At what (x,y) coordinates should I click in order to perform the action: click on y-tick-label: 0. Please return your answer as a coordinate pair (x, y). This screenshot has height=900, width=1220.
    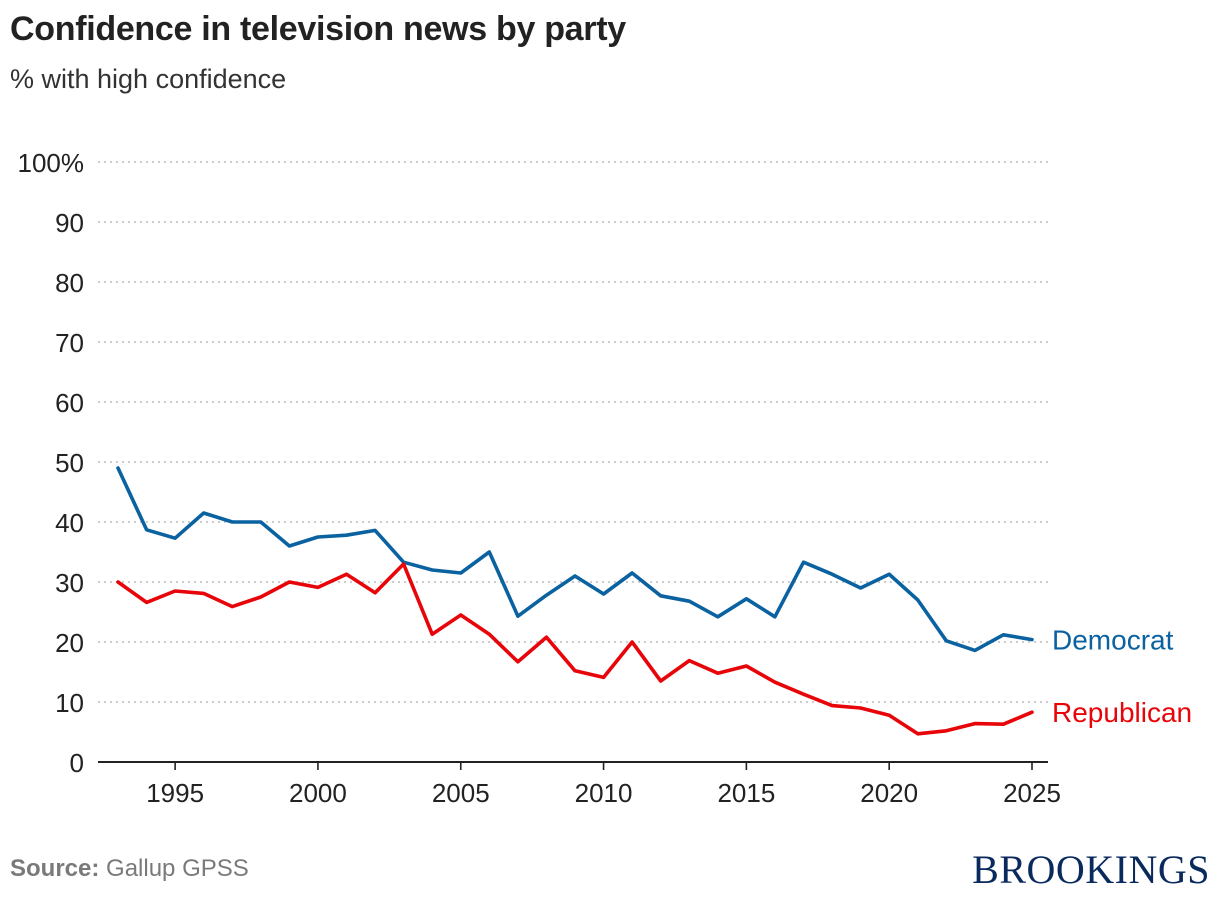
    Looking at the image, I should click on (77, 763).